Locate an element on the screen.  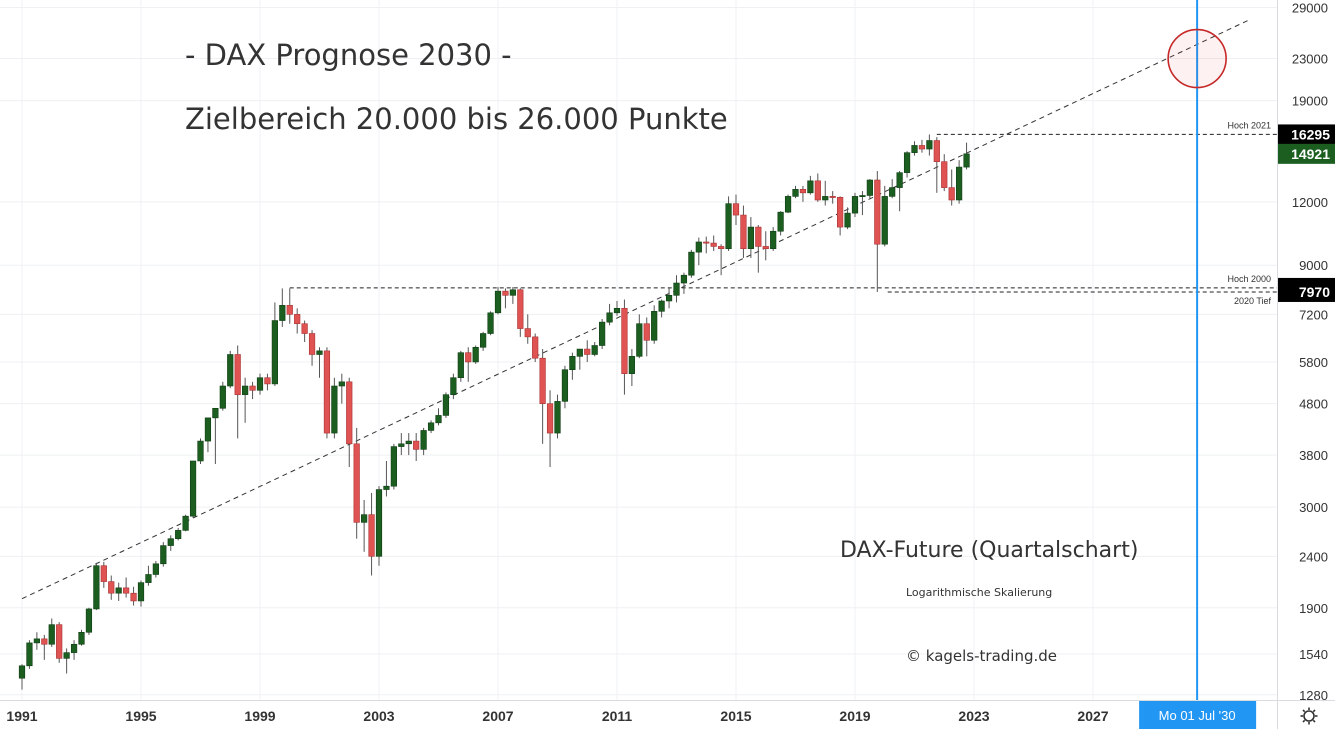
crosshair-date-badge is located at coordinates (1198, 715).